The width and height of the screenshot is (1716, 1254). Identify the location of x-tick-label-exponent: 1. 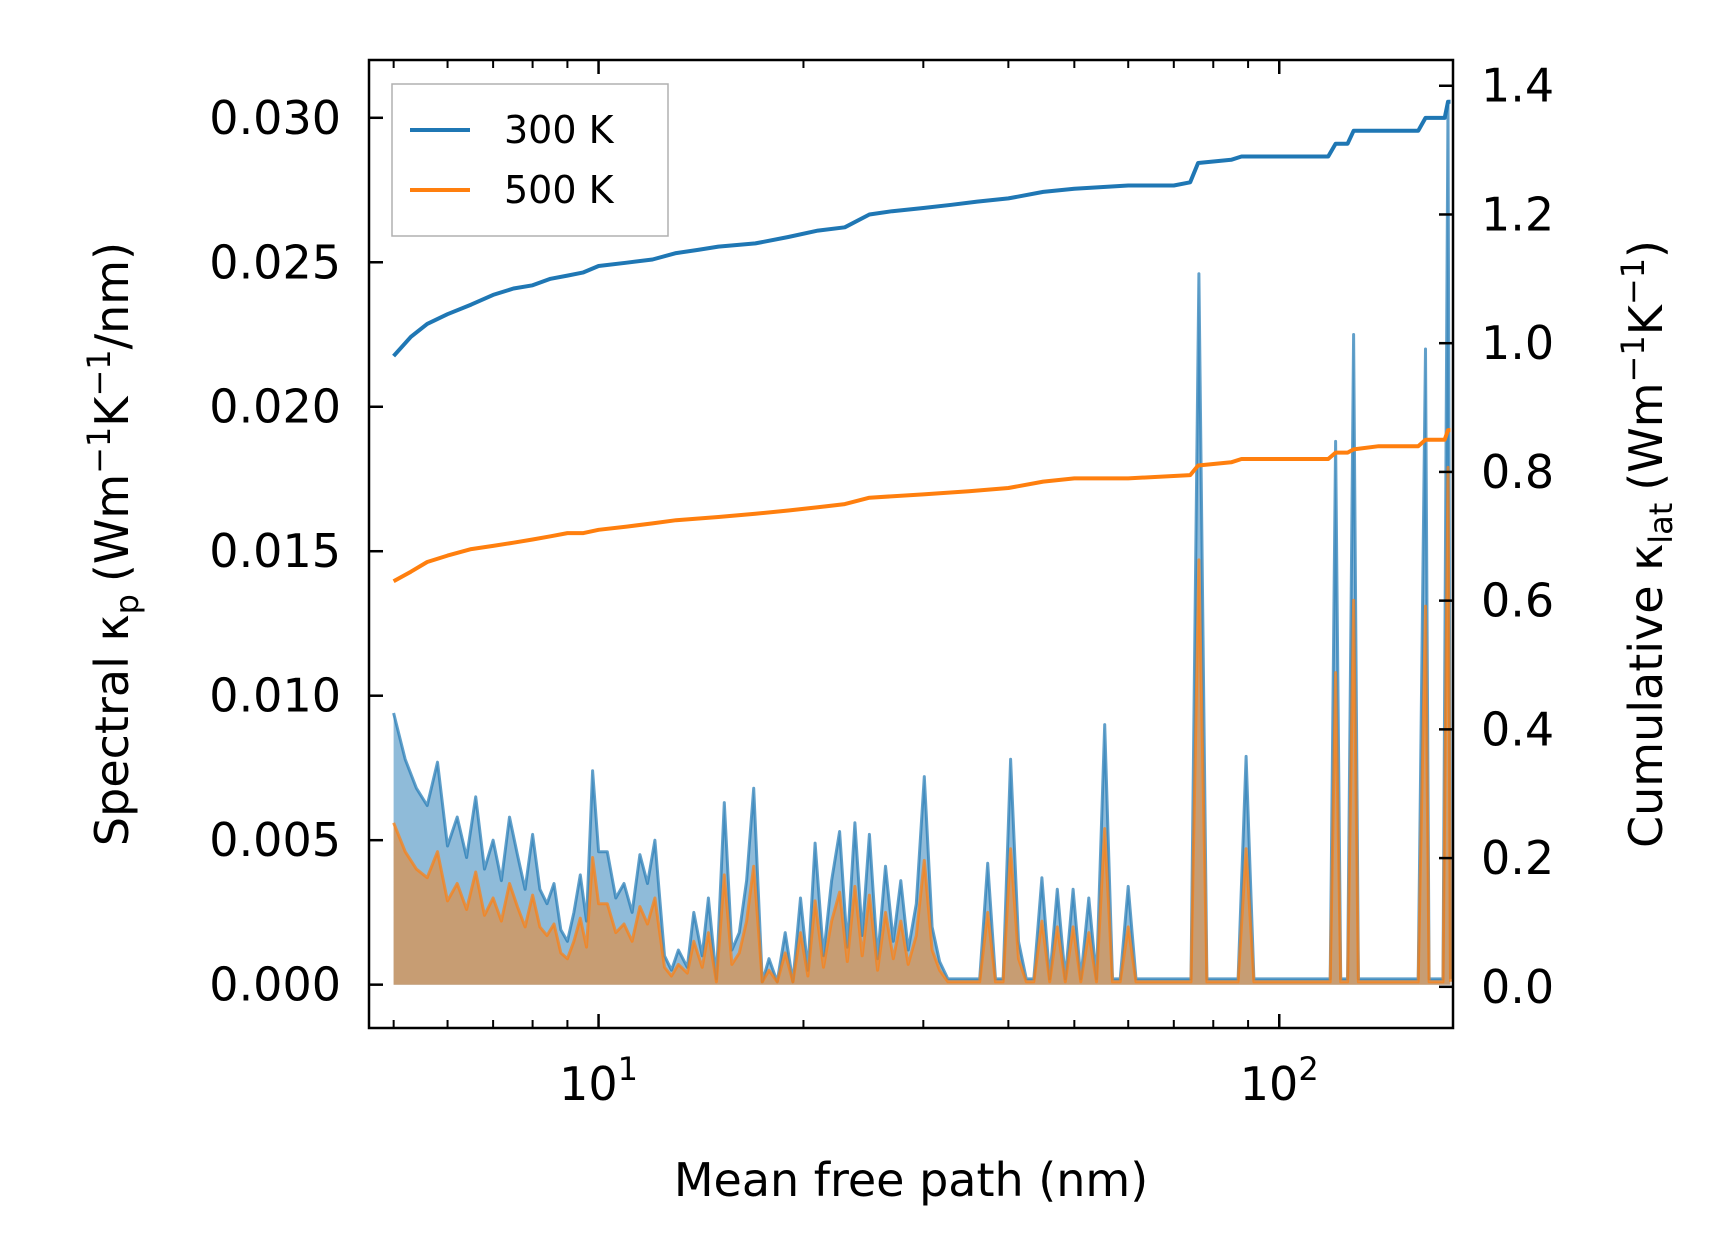
(628, 1069).